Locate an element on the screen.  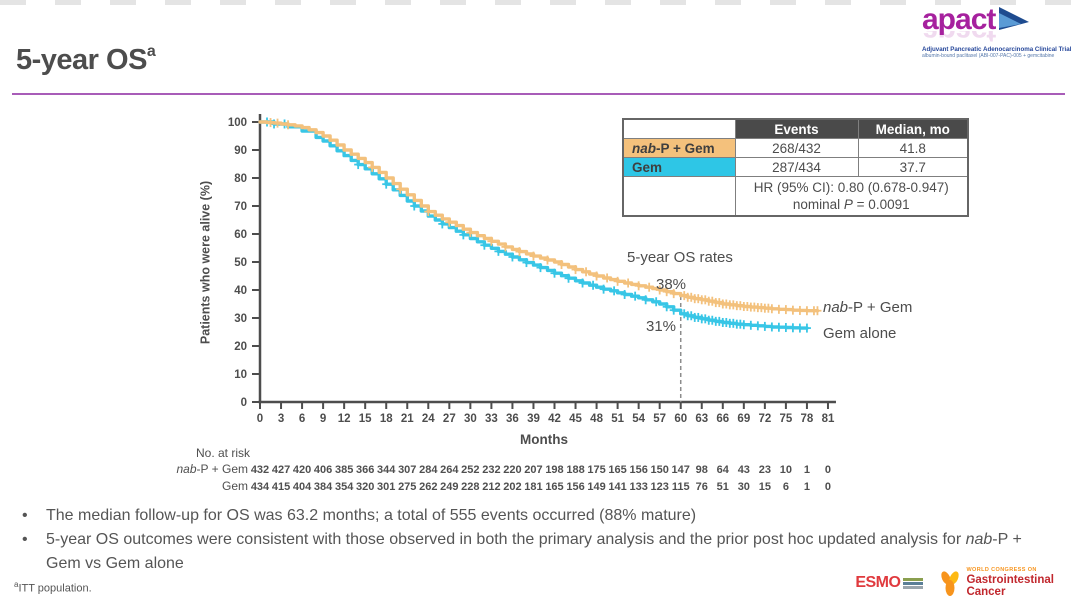
x-tick-label: 3 is located at coordinates (281, 419).